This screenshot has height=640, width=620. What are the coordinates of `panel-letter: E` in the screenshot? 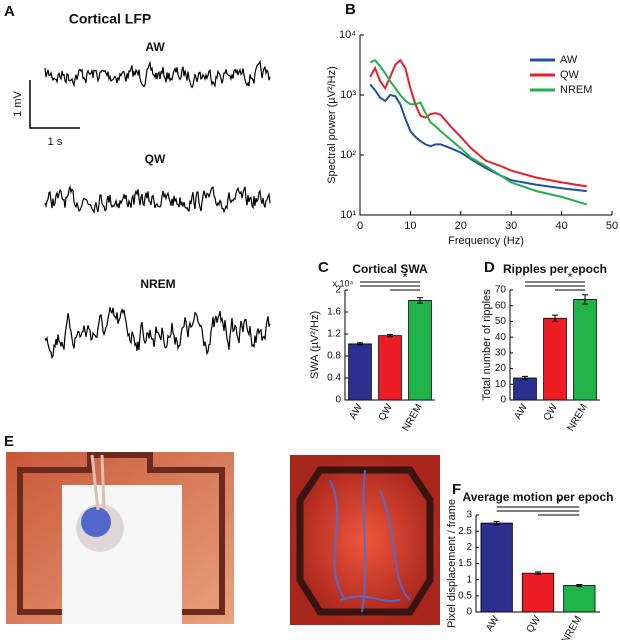 It's located at (9, 441).